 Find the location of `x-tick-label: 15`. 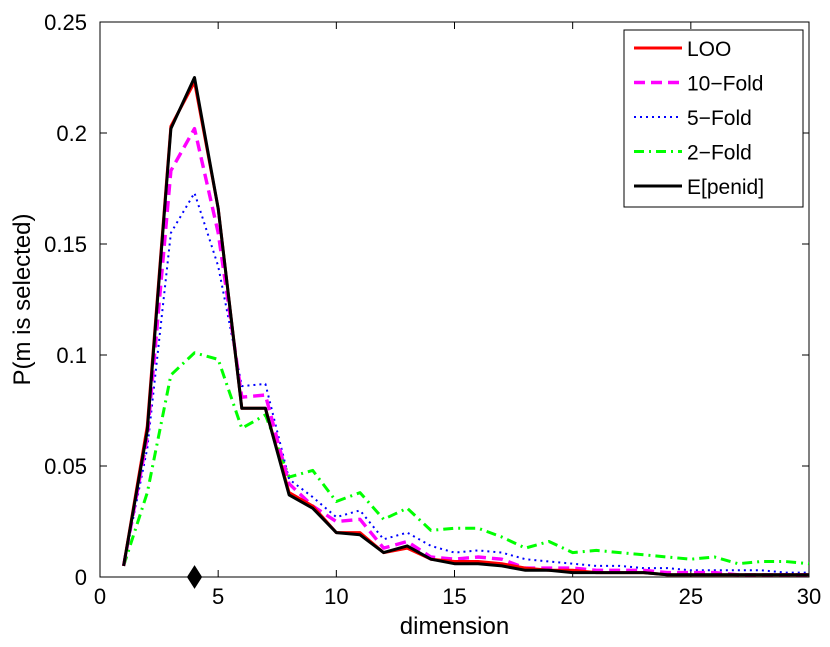

x-tick-label: 15 is located at coordinates (454, 596).